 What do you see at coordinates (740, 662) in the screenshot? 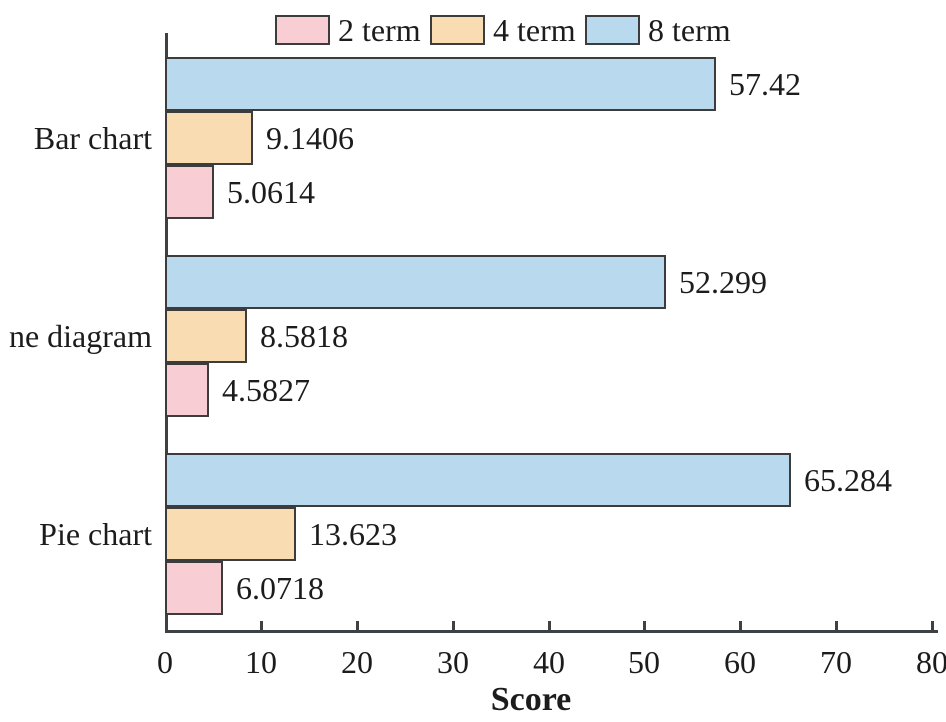
I see `x-tick-label-60: 60` at bounding box center [740, 662].